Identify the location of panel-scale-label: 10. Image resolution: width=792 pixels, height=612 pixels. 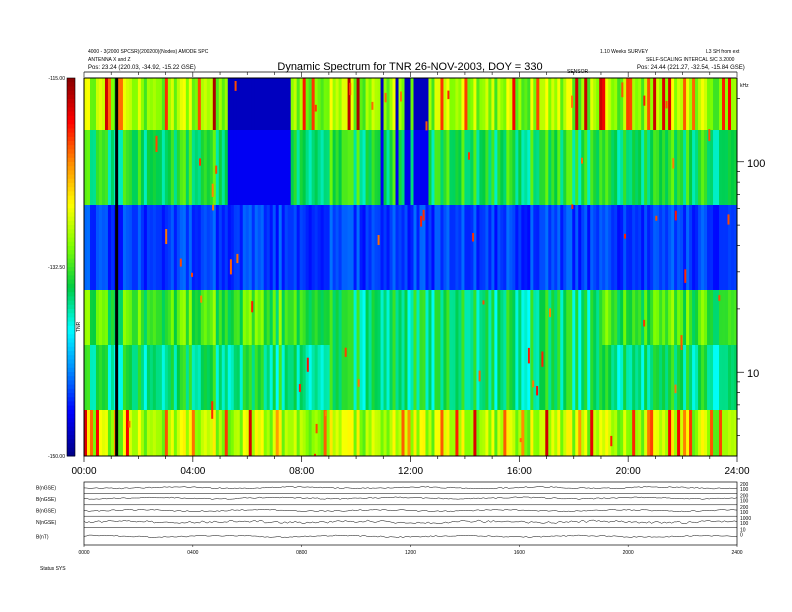
(743, 531).